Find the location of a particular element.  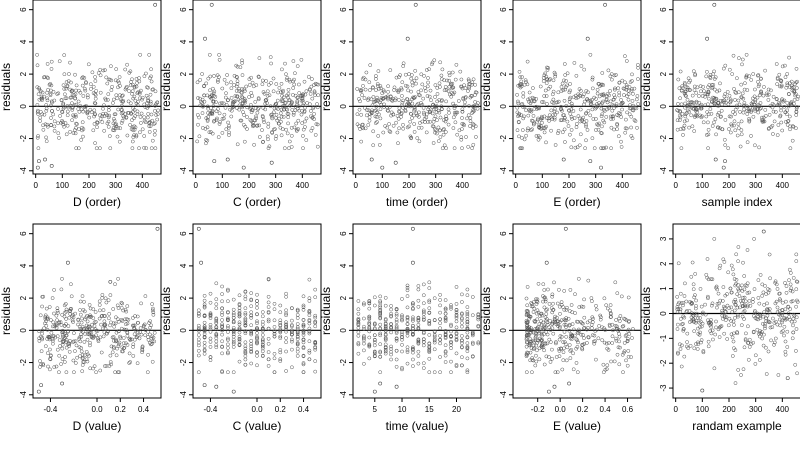

x-tick-label: 100 is located at coordinates (223, 185).